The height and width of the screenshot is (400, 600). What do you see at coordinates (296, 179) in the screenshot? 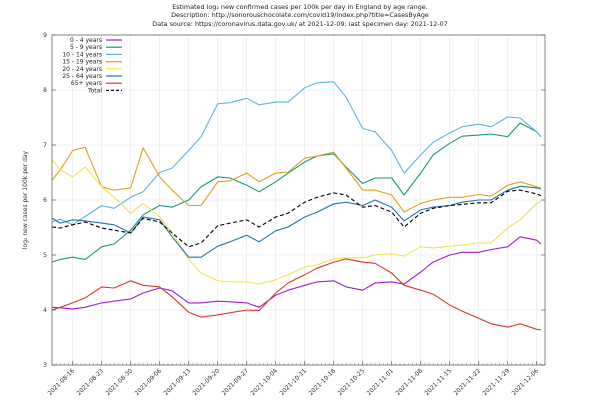
I see `series-line-15-19-years` at bounding box center [296, 179].